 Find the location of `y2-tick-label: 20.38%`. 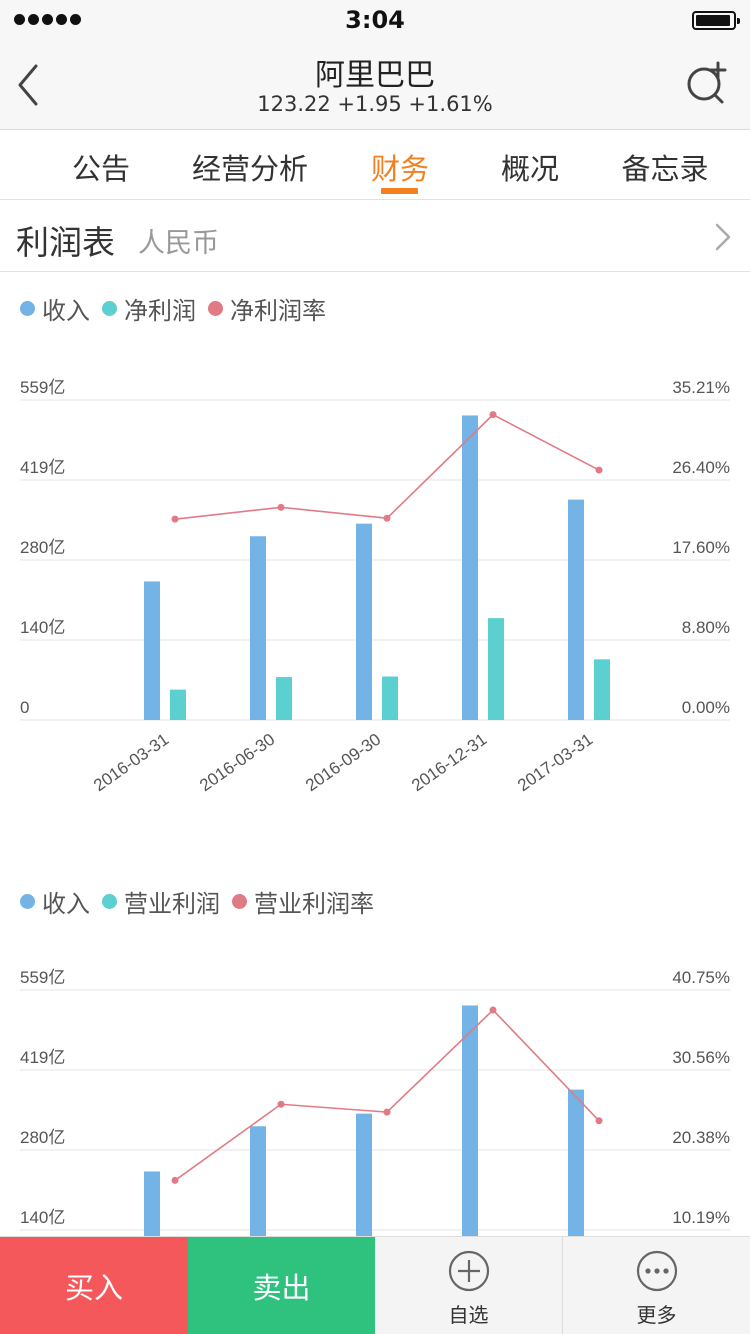

y2-tick-label: 20.38% is located at coordinates (701, 1137).